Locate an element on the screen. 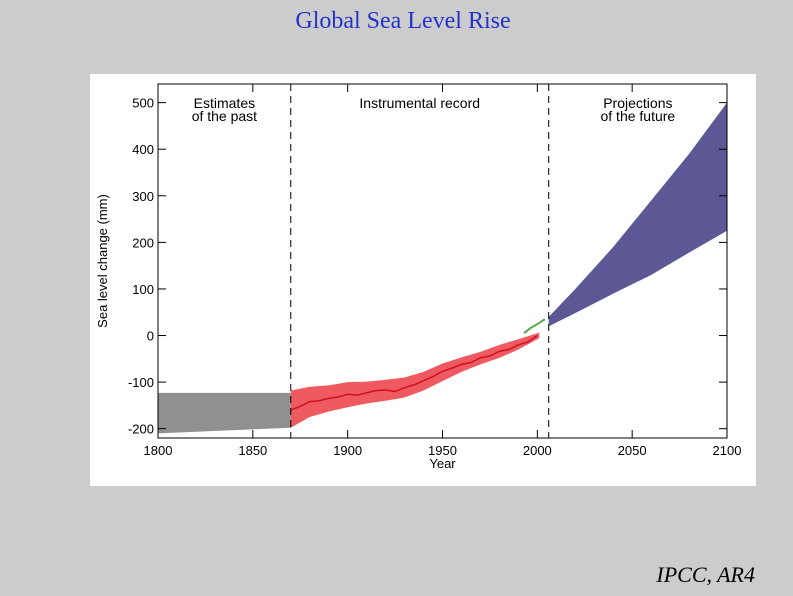  y-axis-label: Sea level change (mm) is located at coordinates (102, 261).